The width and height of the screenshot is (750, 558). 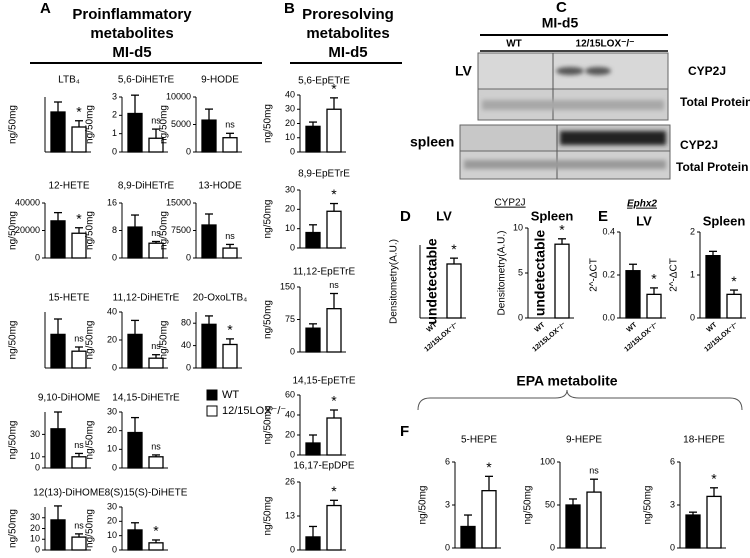 What do you see at coordinates (584, 440) in the screenshot?
I see `chart-title: 9-HEPE` at bounding box center [584, 440].